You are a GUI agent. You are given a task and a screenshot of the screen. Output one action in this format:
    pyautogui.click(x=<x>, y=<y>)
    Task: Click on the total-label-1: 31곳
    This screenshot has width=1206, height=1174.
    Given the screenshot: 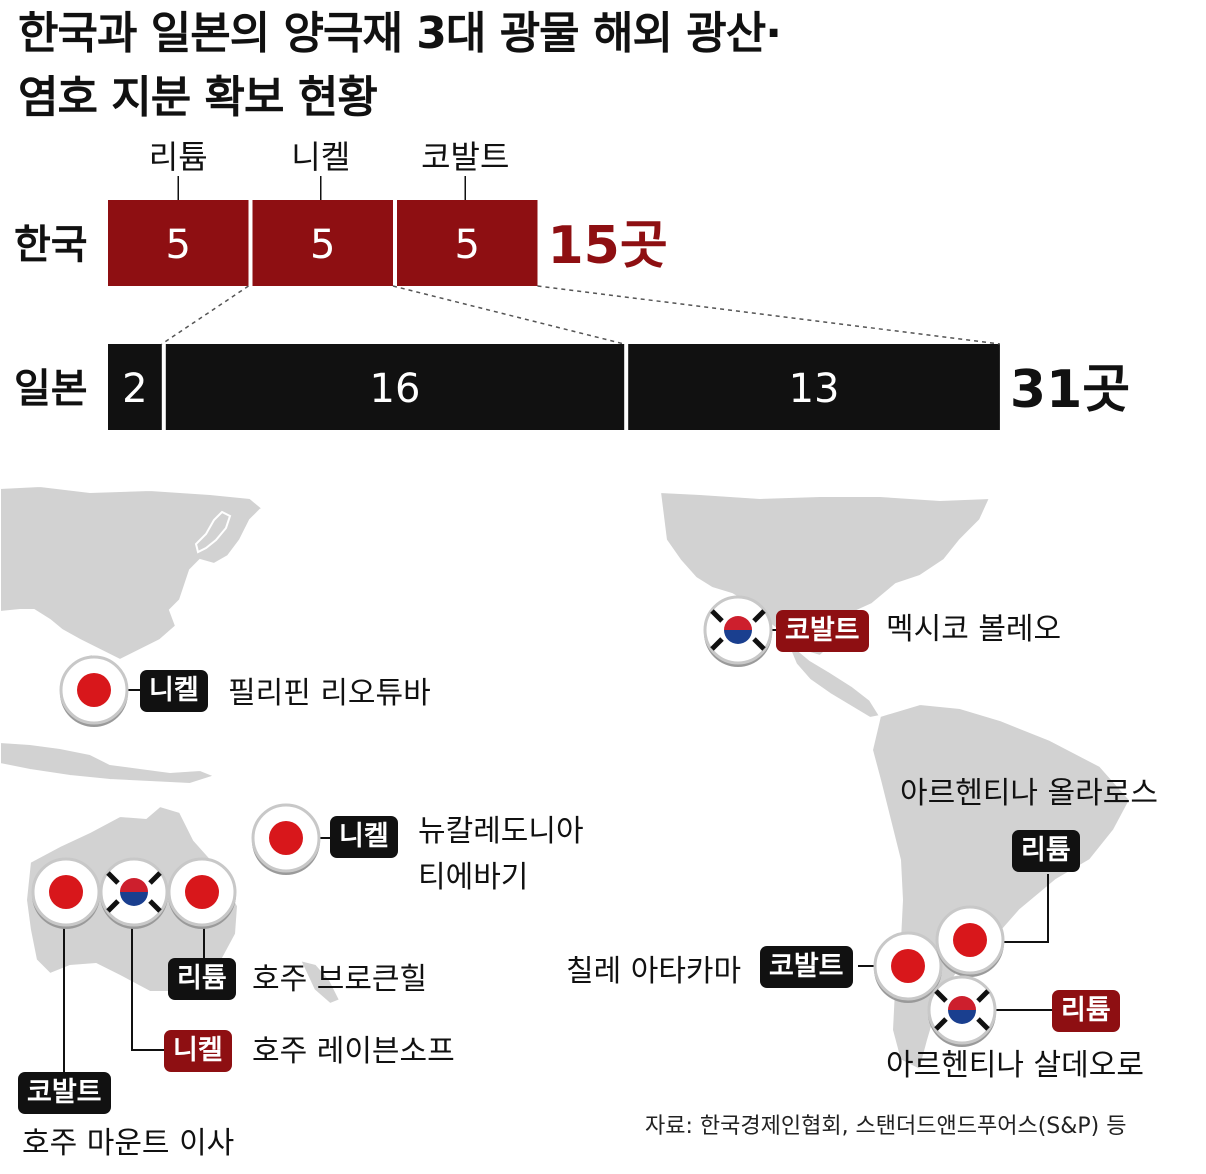 What is the action you would take?
    pyautogui.click(x=1070, y=390)
    